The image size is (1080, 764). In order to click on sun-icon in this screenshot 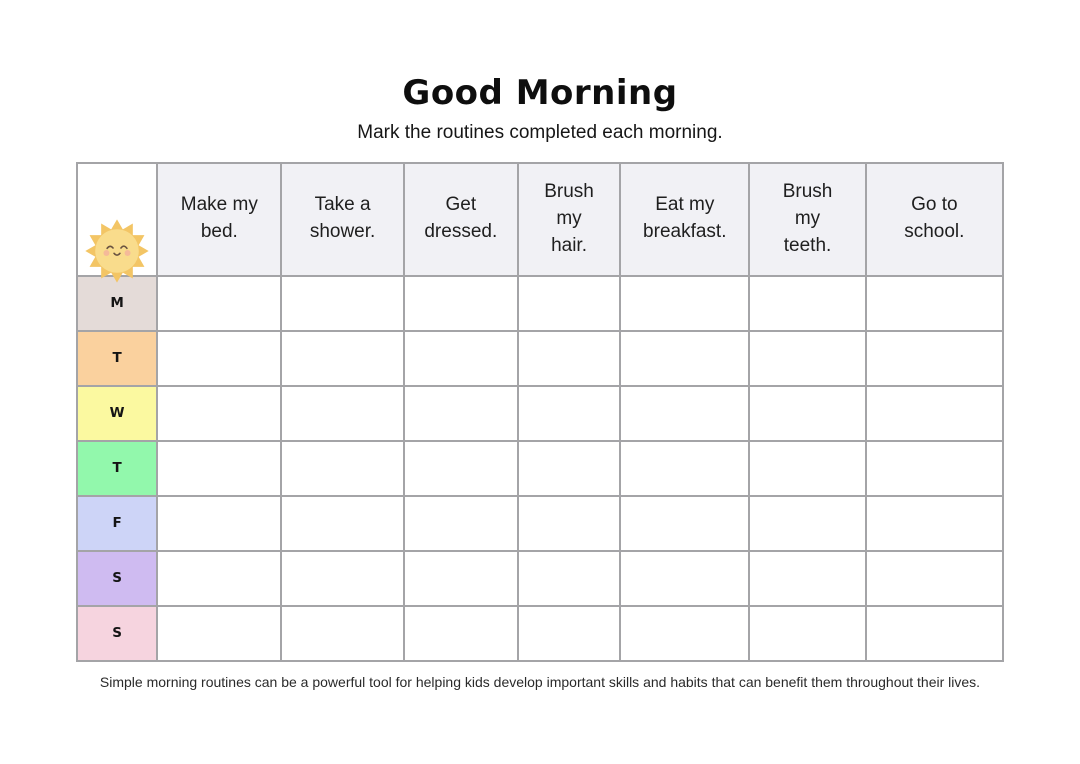, I will do `click(117, 251)`.